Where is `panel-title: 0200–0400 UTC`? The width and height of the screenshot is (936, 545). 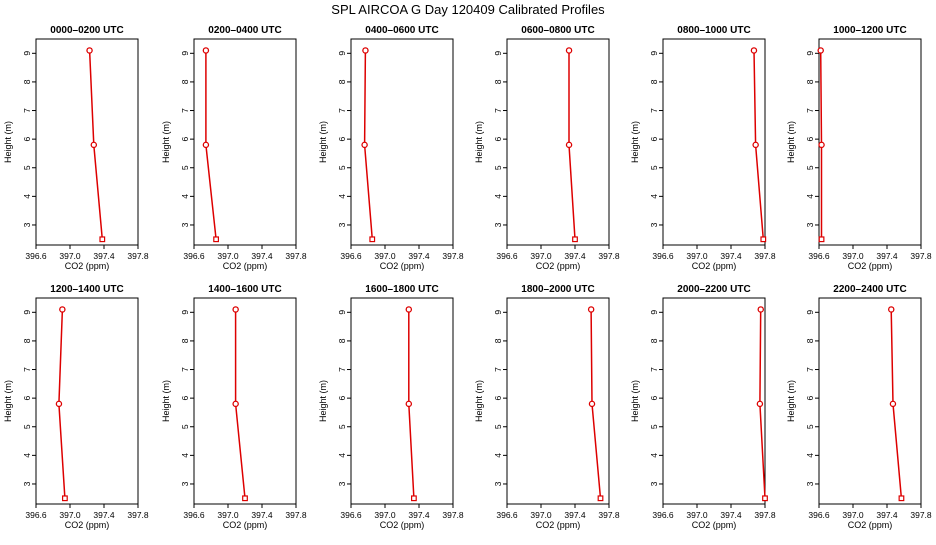 panel-title: 0200–0400 UTC is located at coordinates (244, 30).